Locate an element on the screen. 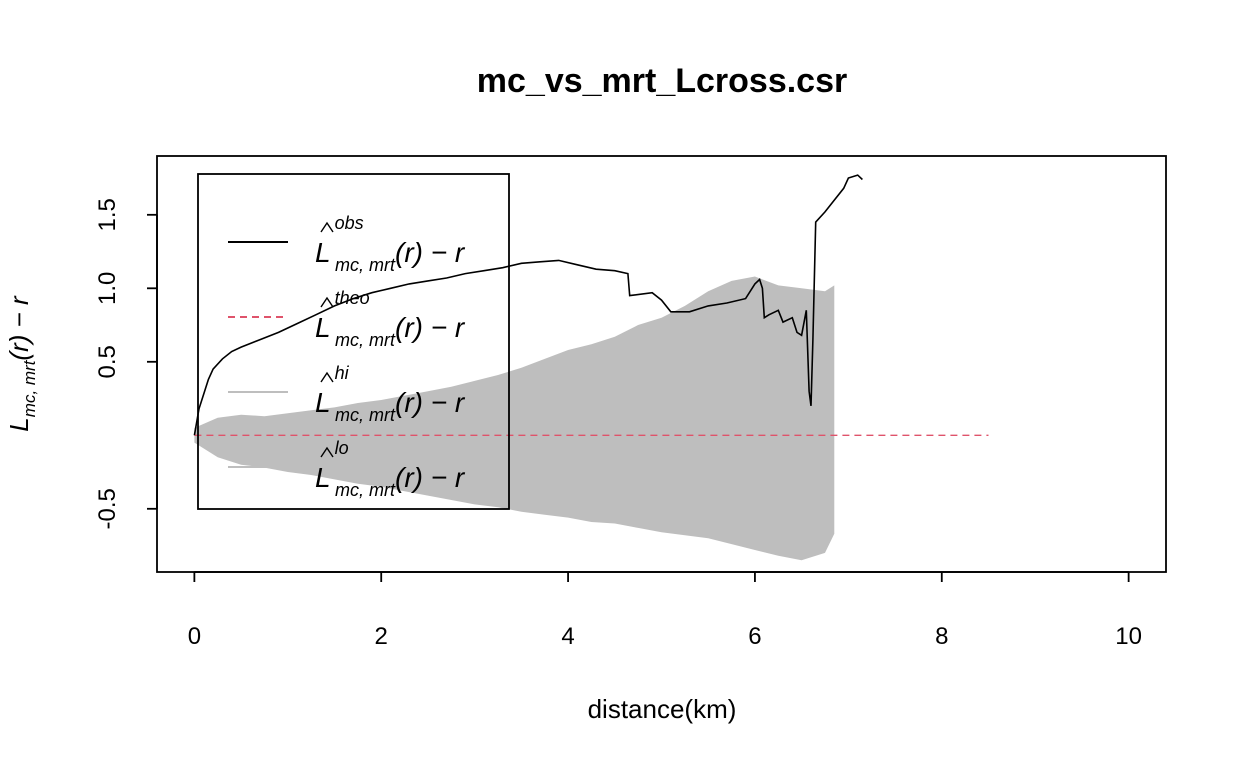  x-tick-label: 4 is located at coordinates (567, 636).